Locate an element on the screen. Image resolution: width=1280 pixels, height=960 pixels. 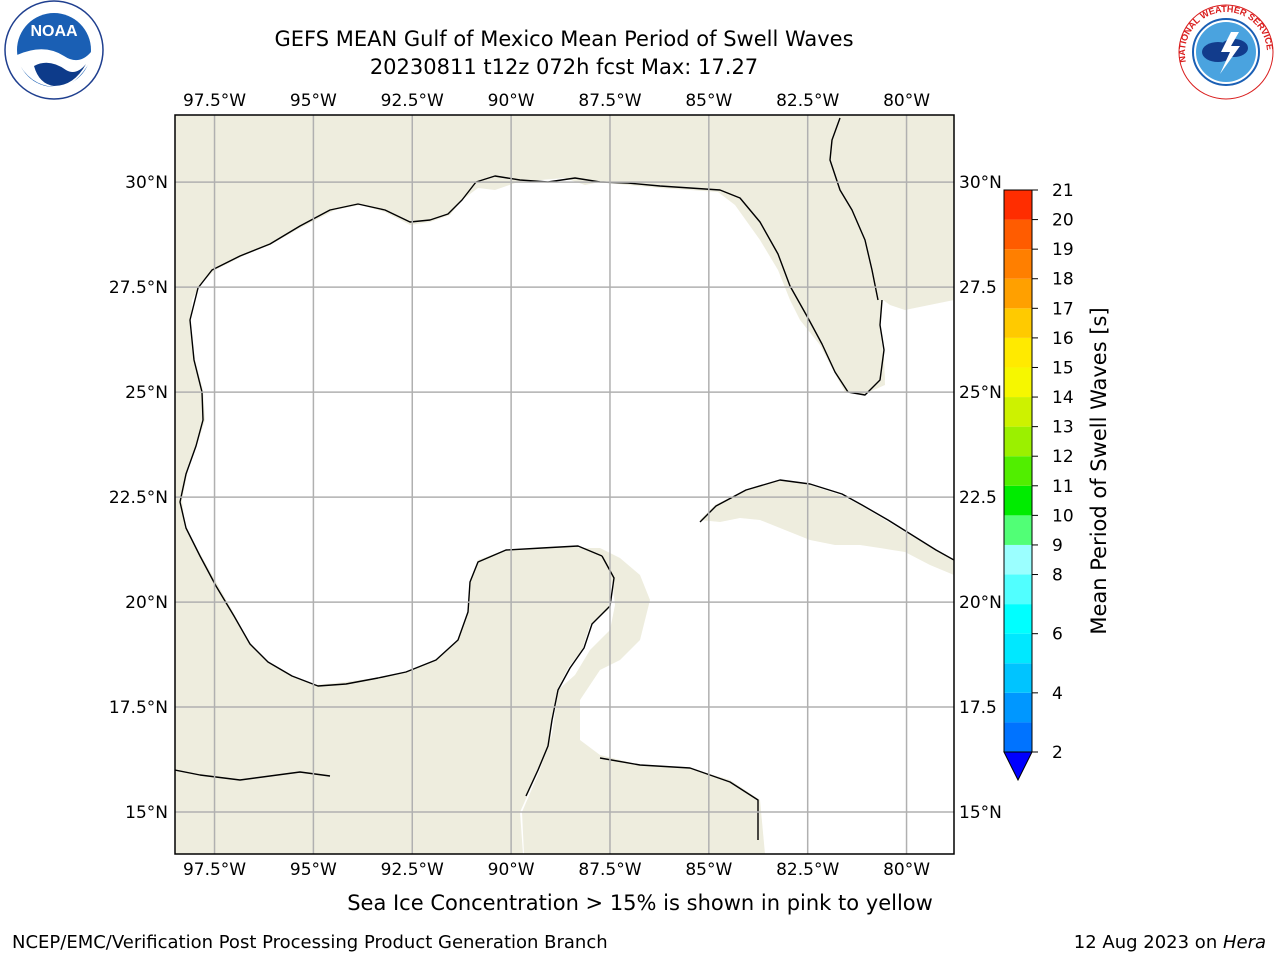
y-tick-label-right: 30°N is located at coordinates (980, 183).